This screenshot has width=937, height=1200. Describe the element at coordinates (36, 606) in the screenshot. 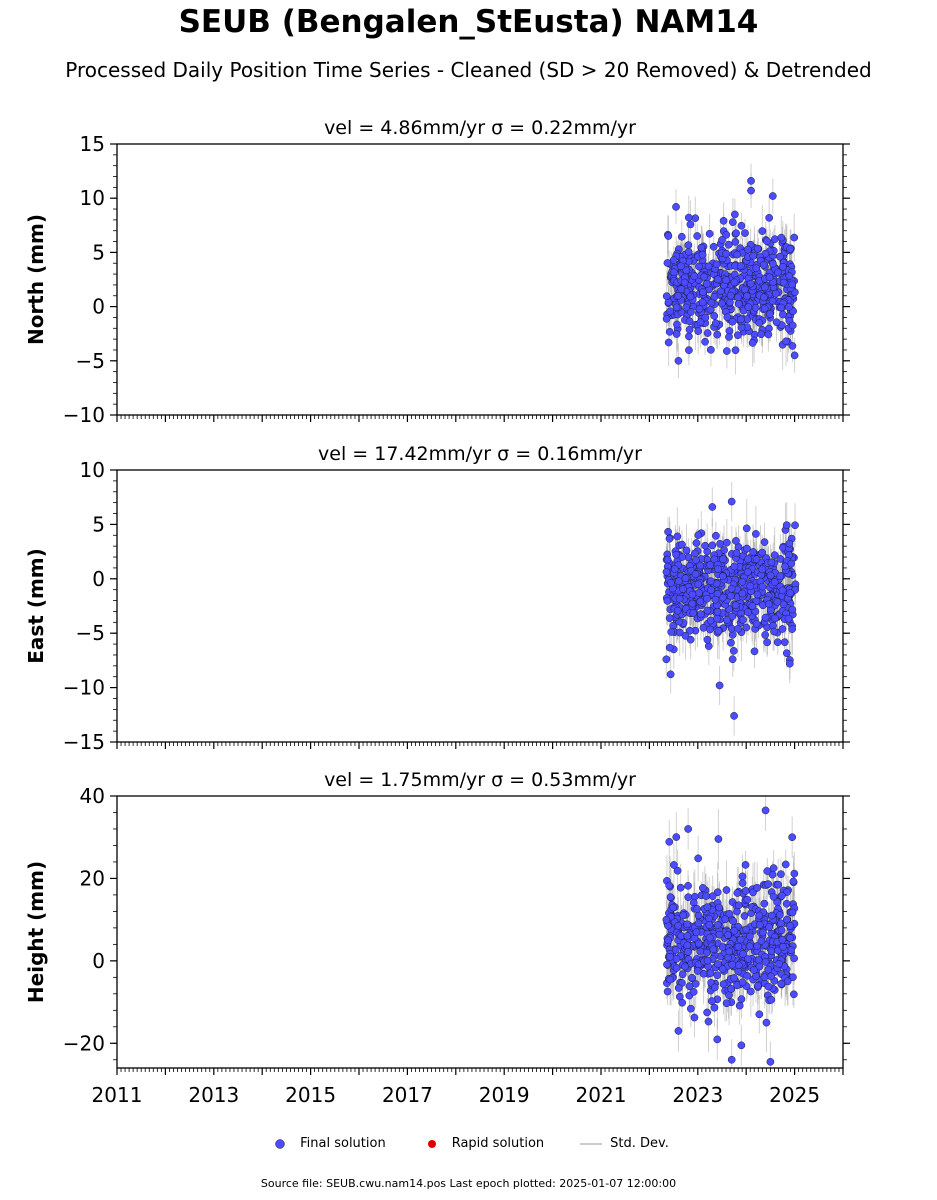

I see `y-axis-label: East (mm)` at that location.